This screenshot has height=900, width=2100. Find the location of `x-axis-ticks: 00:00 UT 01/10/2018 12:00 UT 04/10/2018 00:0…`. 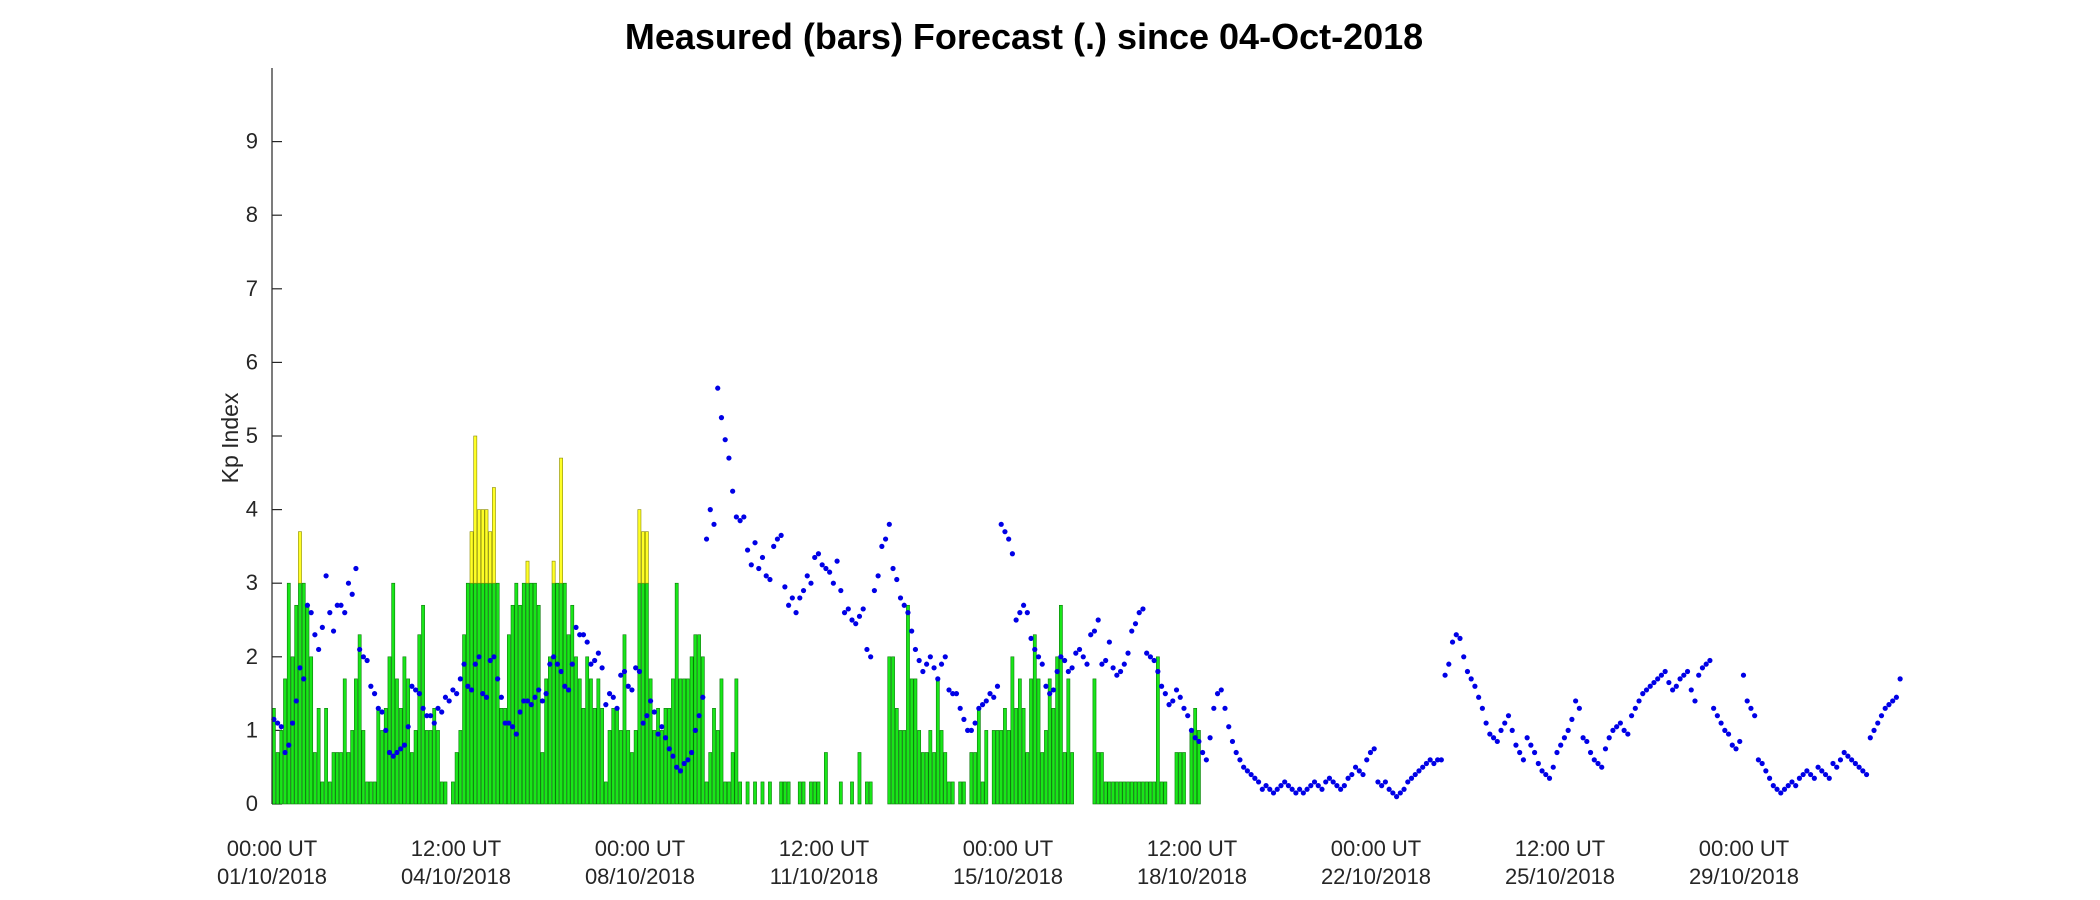

x-axis-ticks: 00:00 UT 01/10/2018 12:00 UT 04/10/2018 00:0… is located at coordinates (1008, 862).